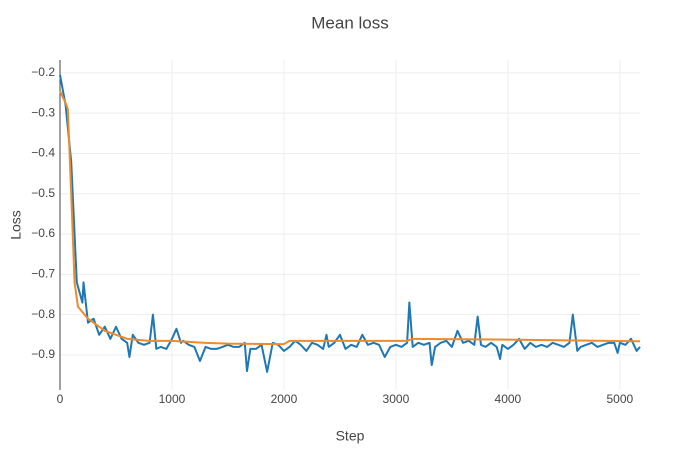 The width and height of the screenshot is (700, 450). I want to click on y-tick-label: −0.4, so click(43, 153).